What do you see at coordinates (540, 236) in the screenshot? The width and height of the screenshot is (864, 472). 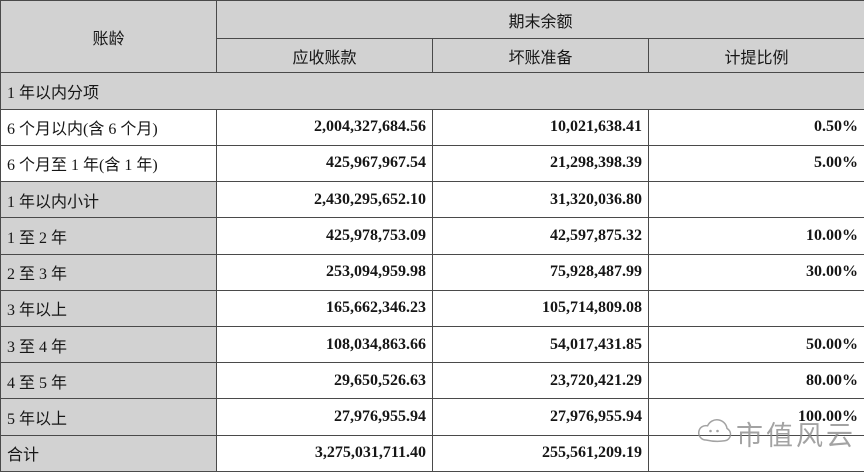 I see `bad-debt-cell: 42,597,875.32` at bounding box center [540, 236].